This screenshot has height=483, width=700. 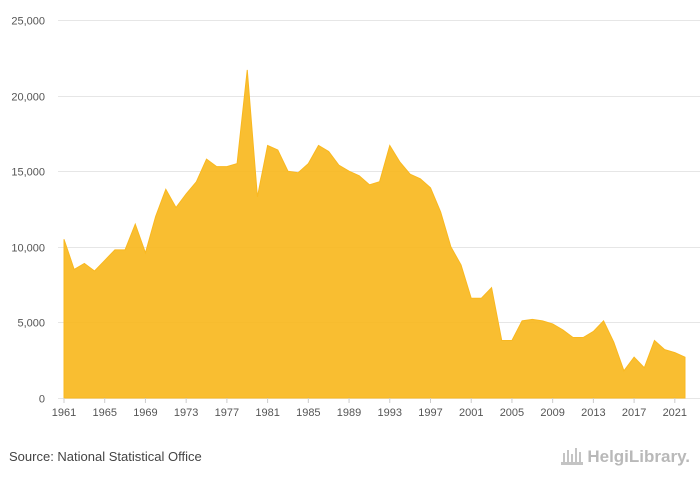 What do you see at coordinates (461, 265) in the screenshot?
I see `data-point-2000` at bounding box center [461, 265].